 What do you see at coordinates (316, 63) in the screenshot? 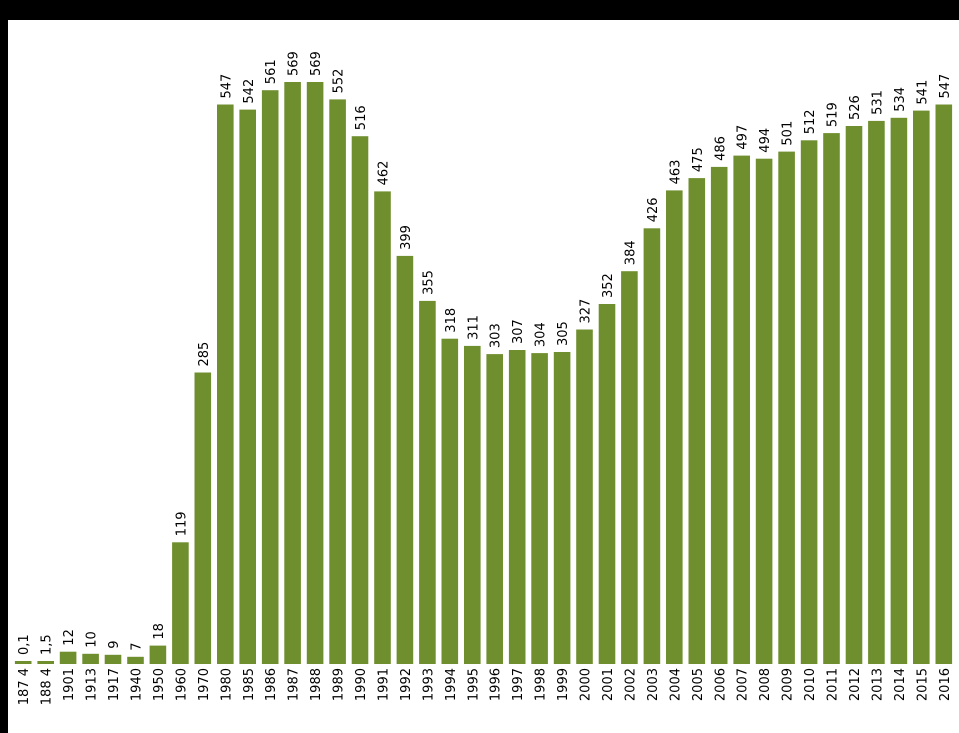
I see `value-label-1988: 569` at bounding box center [316, 63].